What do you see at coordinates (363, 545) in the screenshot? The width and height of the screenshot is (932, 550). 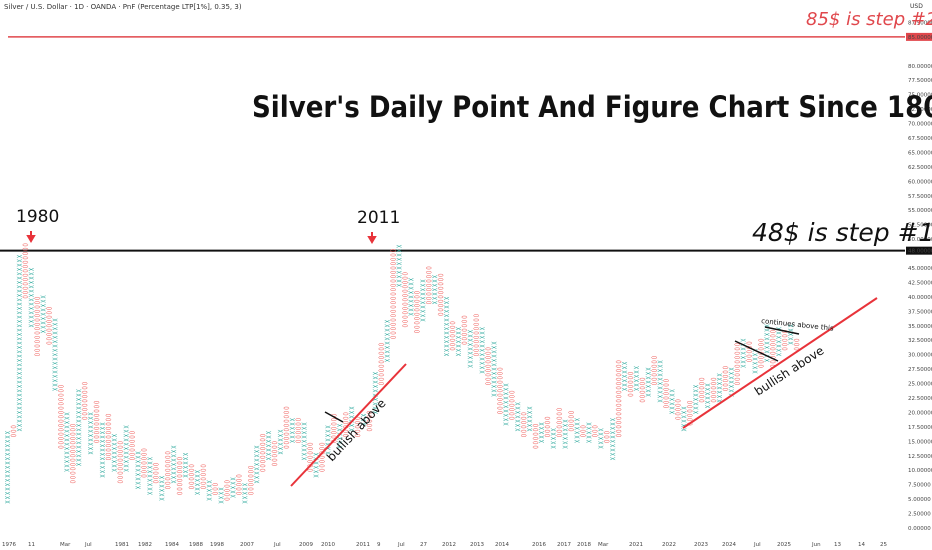 I see `x-tick-label: 2011` at bounding box center [363, 545].